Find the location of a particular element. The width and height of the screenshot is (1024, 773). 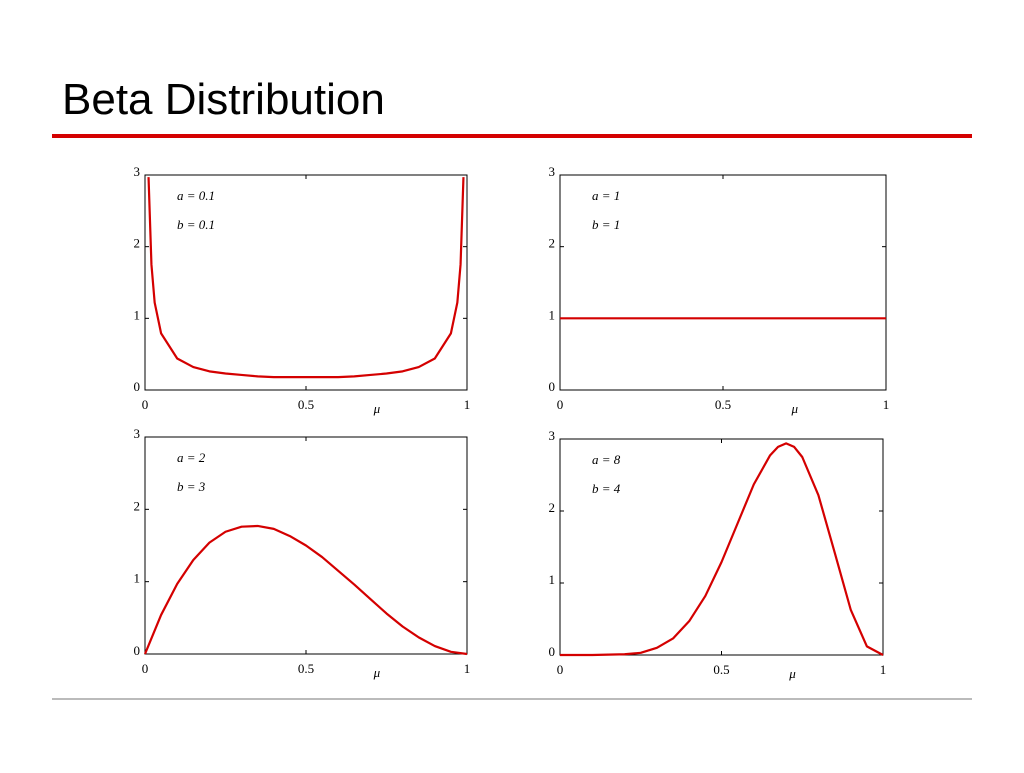

annotation: b = 0.1 is located at coordinates (196, 224).